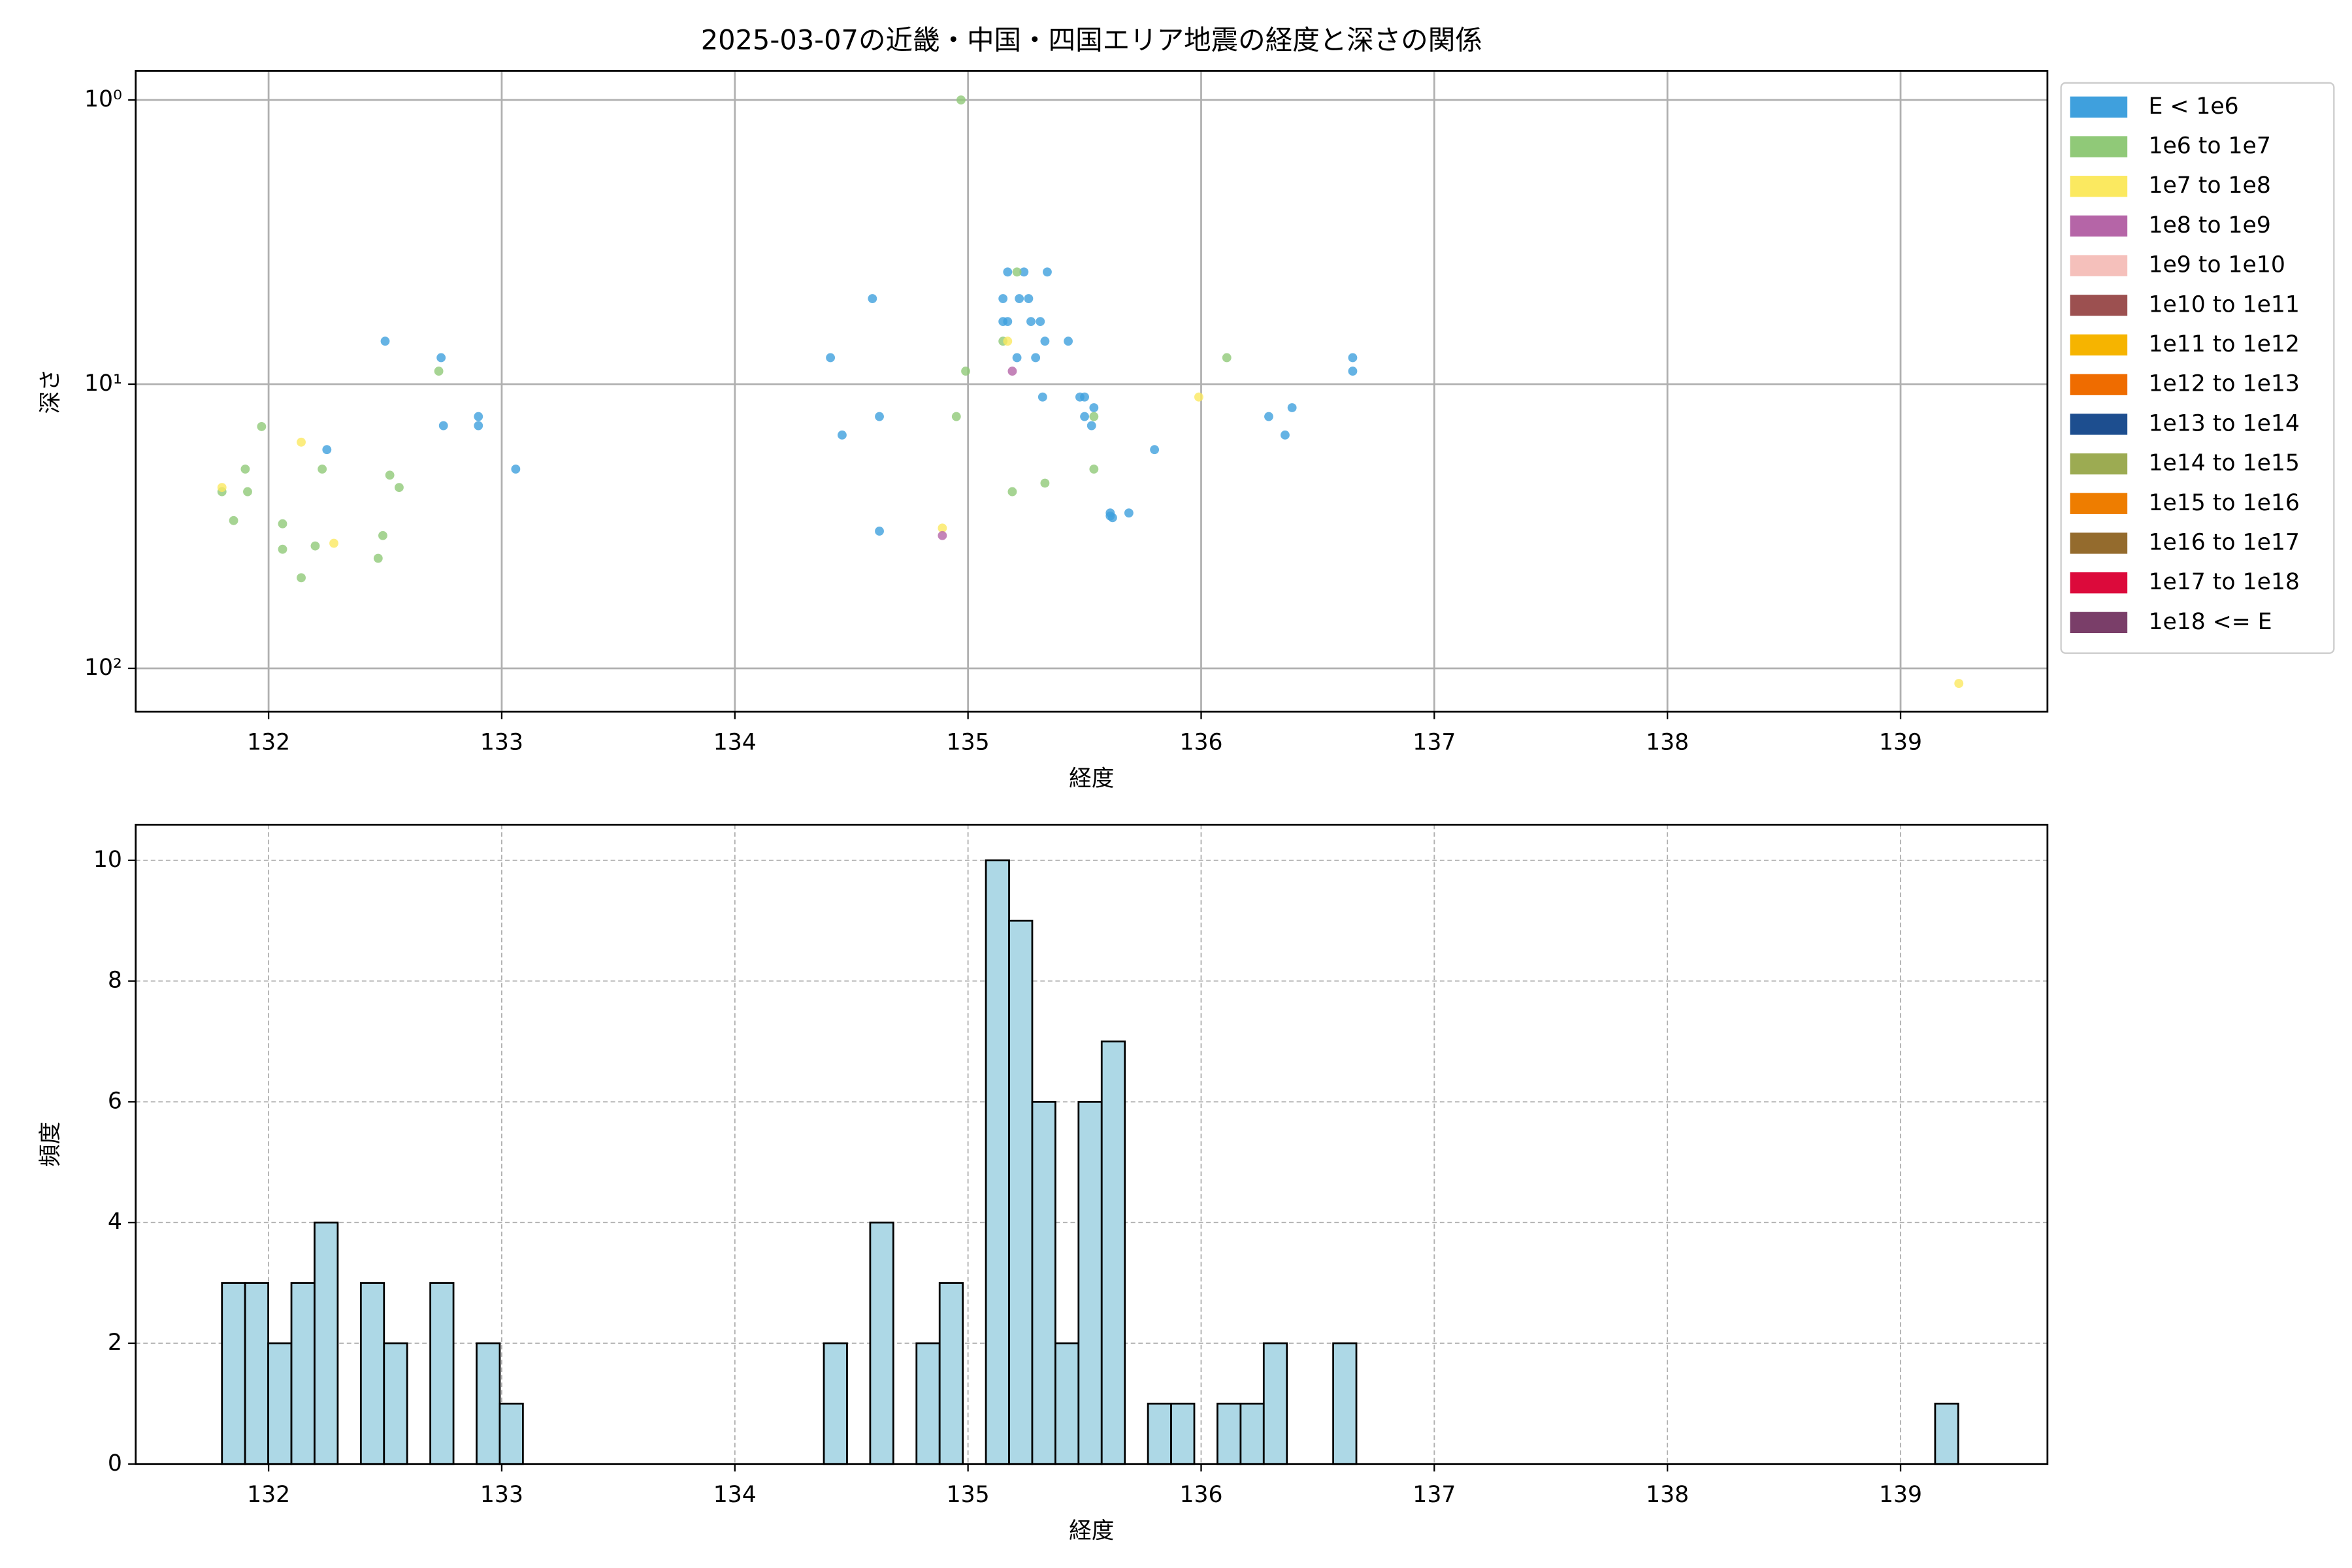  What do you see at coordinates (2223, 304) in the screenshot?
I see `legend-label: 1e10 to 1e11` at bounding box center [2223, 304].